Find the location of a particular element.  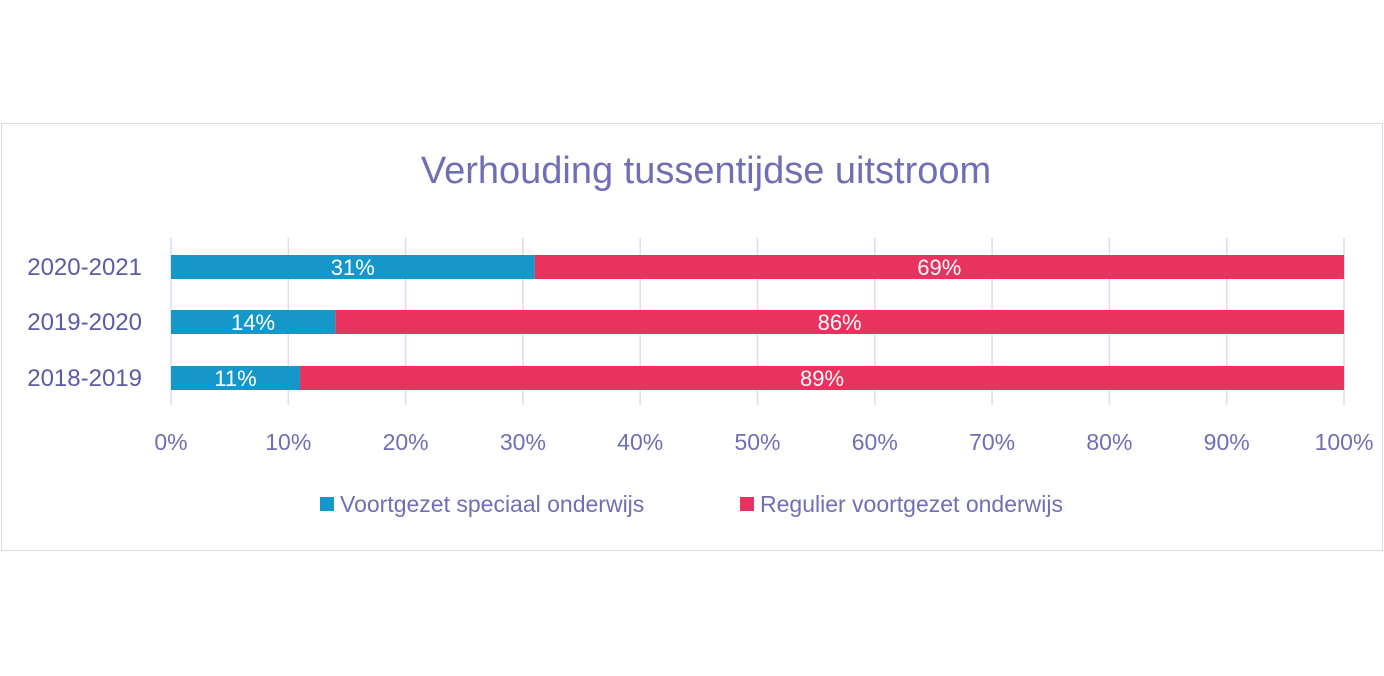

data-label: 31% is located at coordinates (353, 267).